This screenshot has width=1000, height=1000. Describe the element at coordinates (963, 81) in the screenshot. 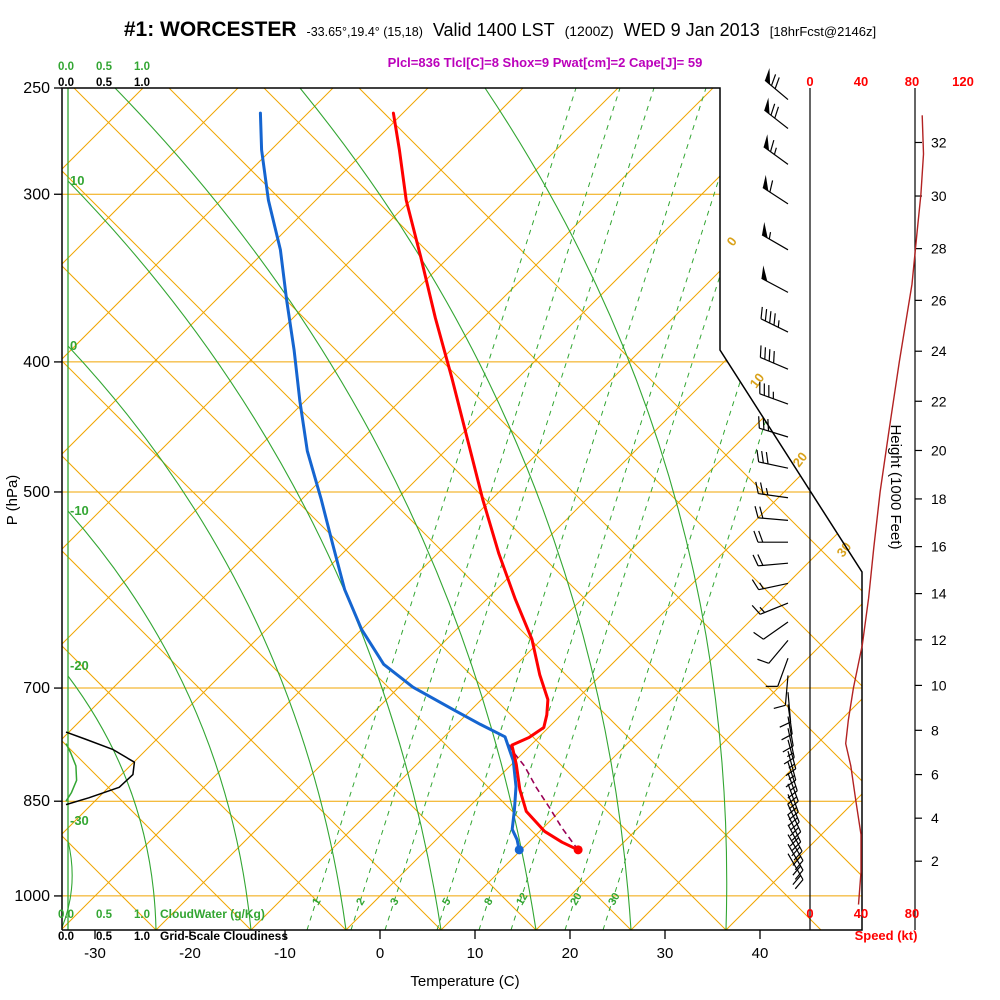

I see `speed-tick-label-top: 120` at that location.